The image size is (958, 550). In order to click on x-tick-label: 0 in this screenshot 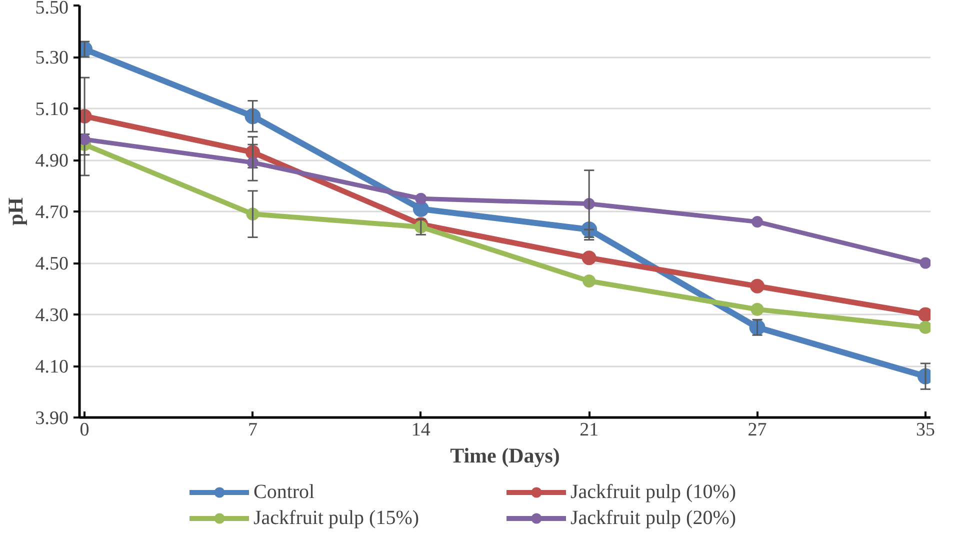, I will do `click(85, 430)`.